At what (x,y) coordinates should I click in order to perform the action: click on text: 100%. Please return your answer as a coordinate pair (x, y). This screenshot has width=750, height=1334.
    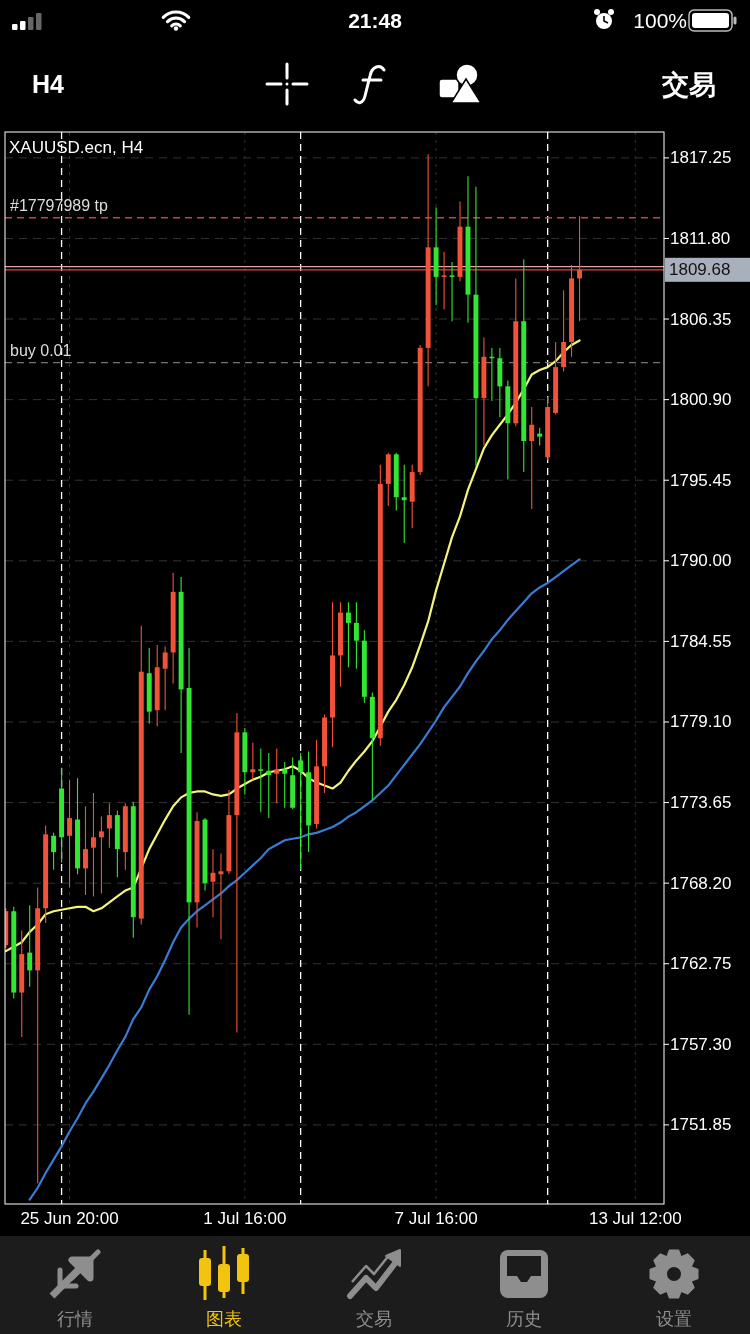
    Looking at the image, I should click on (660, 20).